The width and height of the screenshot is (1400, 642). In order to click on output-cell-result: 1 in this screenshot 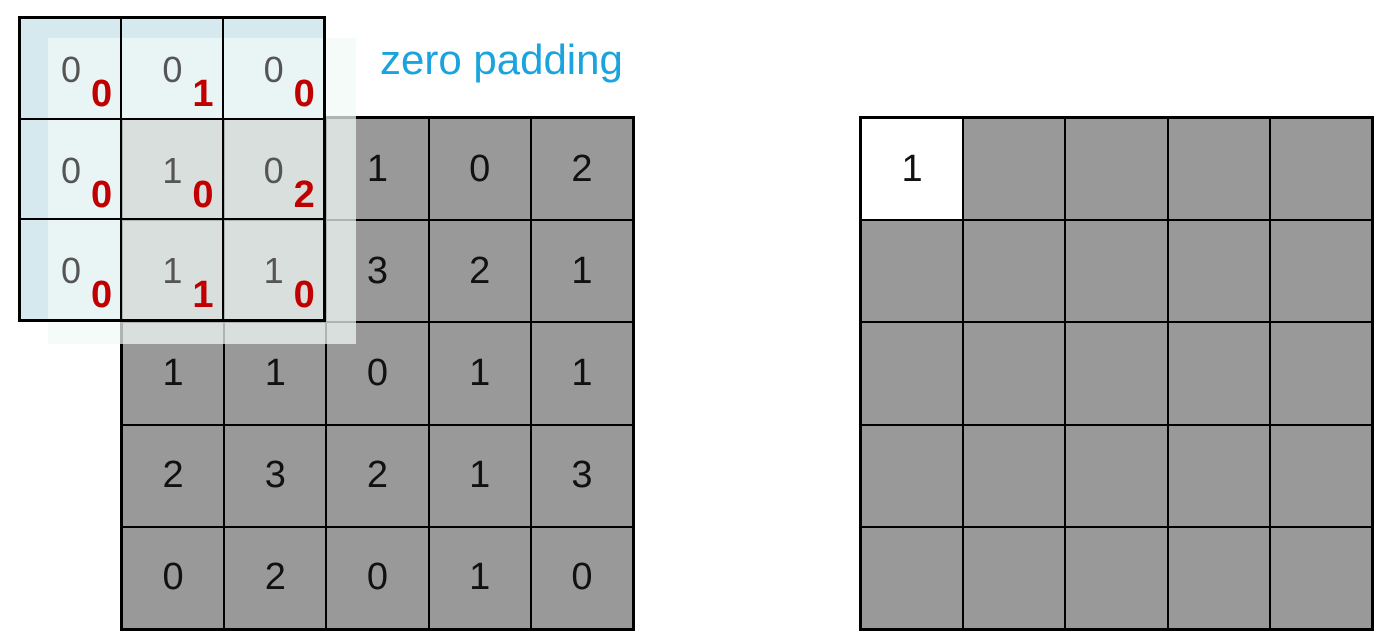, I will do `click(912, 169)`.